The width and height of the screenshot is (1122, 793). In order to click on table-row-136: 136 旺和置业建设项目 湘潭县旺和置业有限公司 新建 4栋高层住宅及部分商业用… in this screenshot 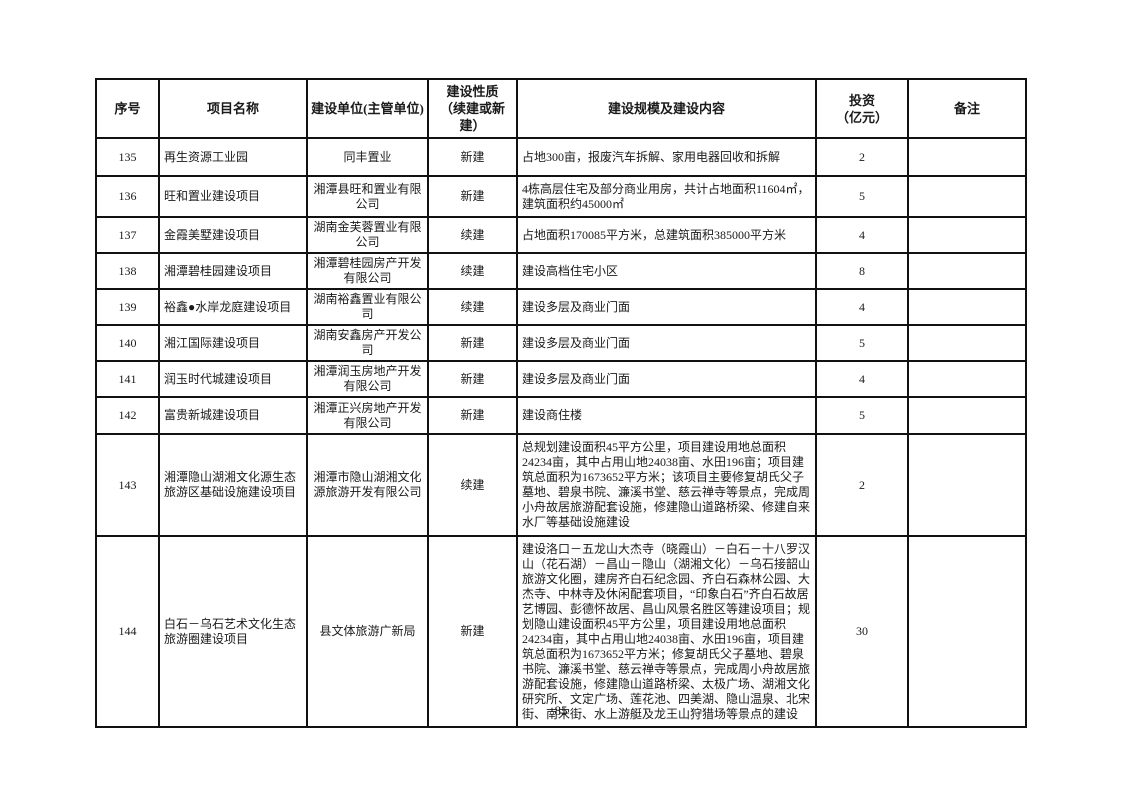, I will do `click(561, 196)`.